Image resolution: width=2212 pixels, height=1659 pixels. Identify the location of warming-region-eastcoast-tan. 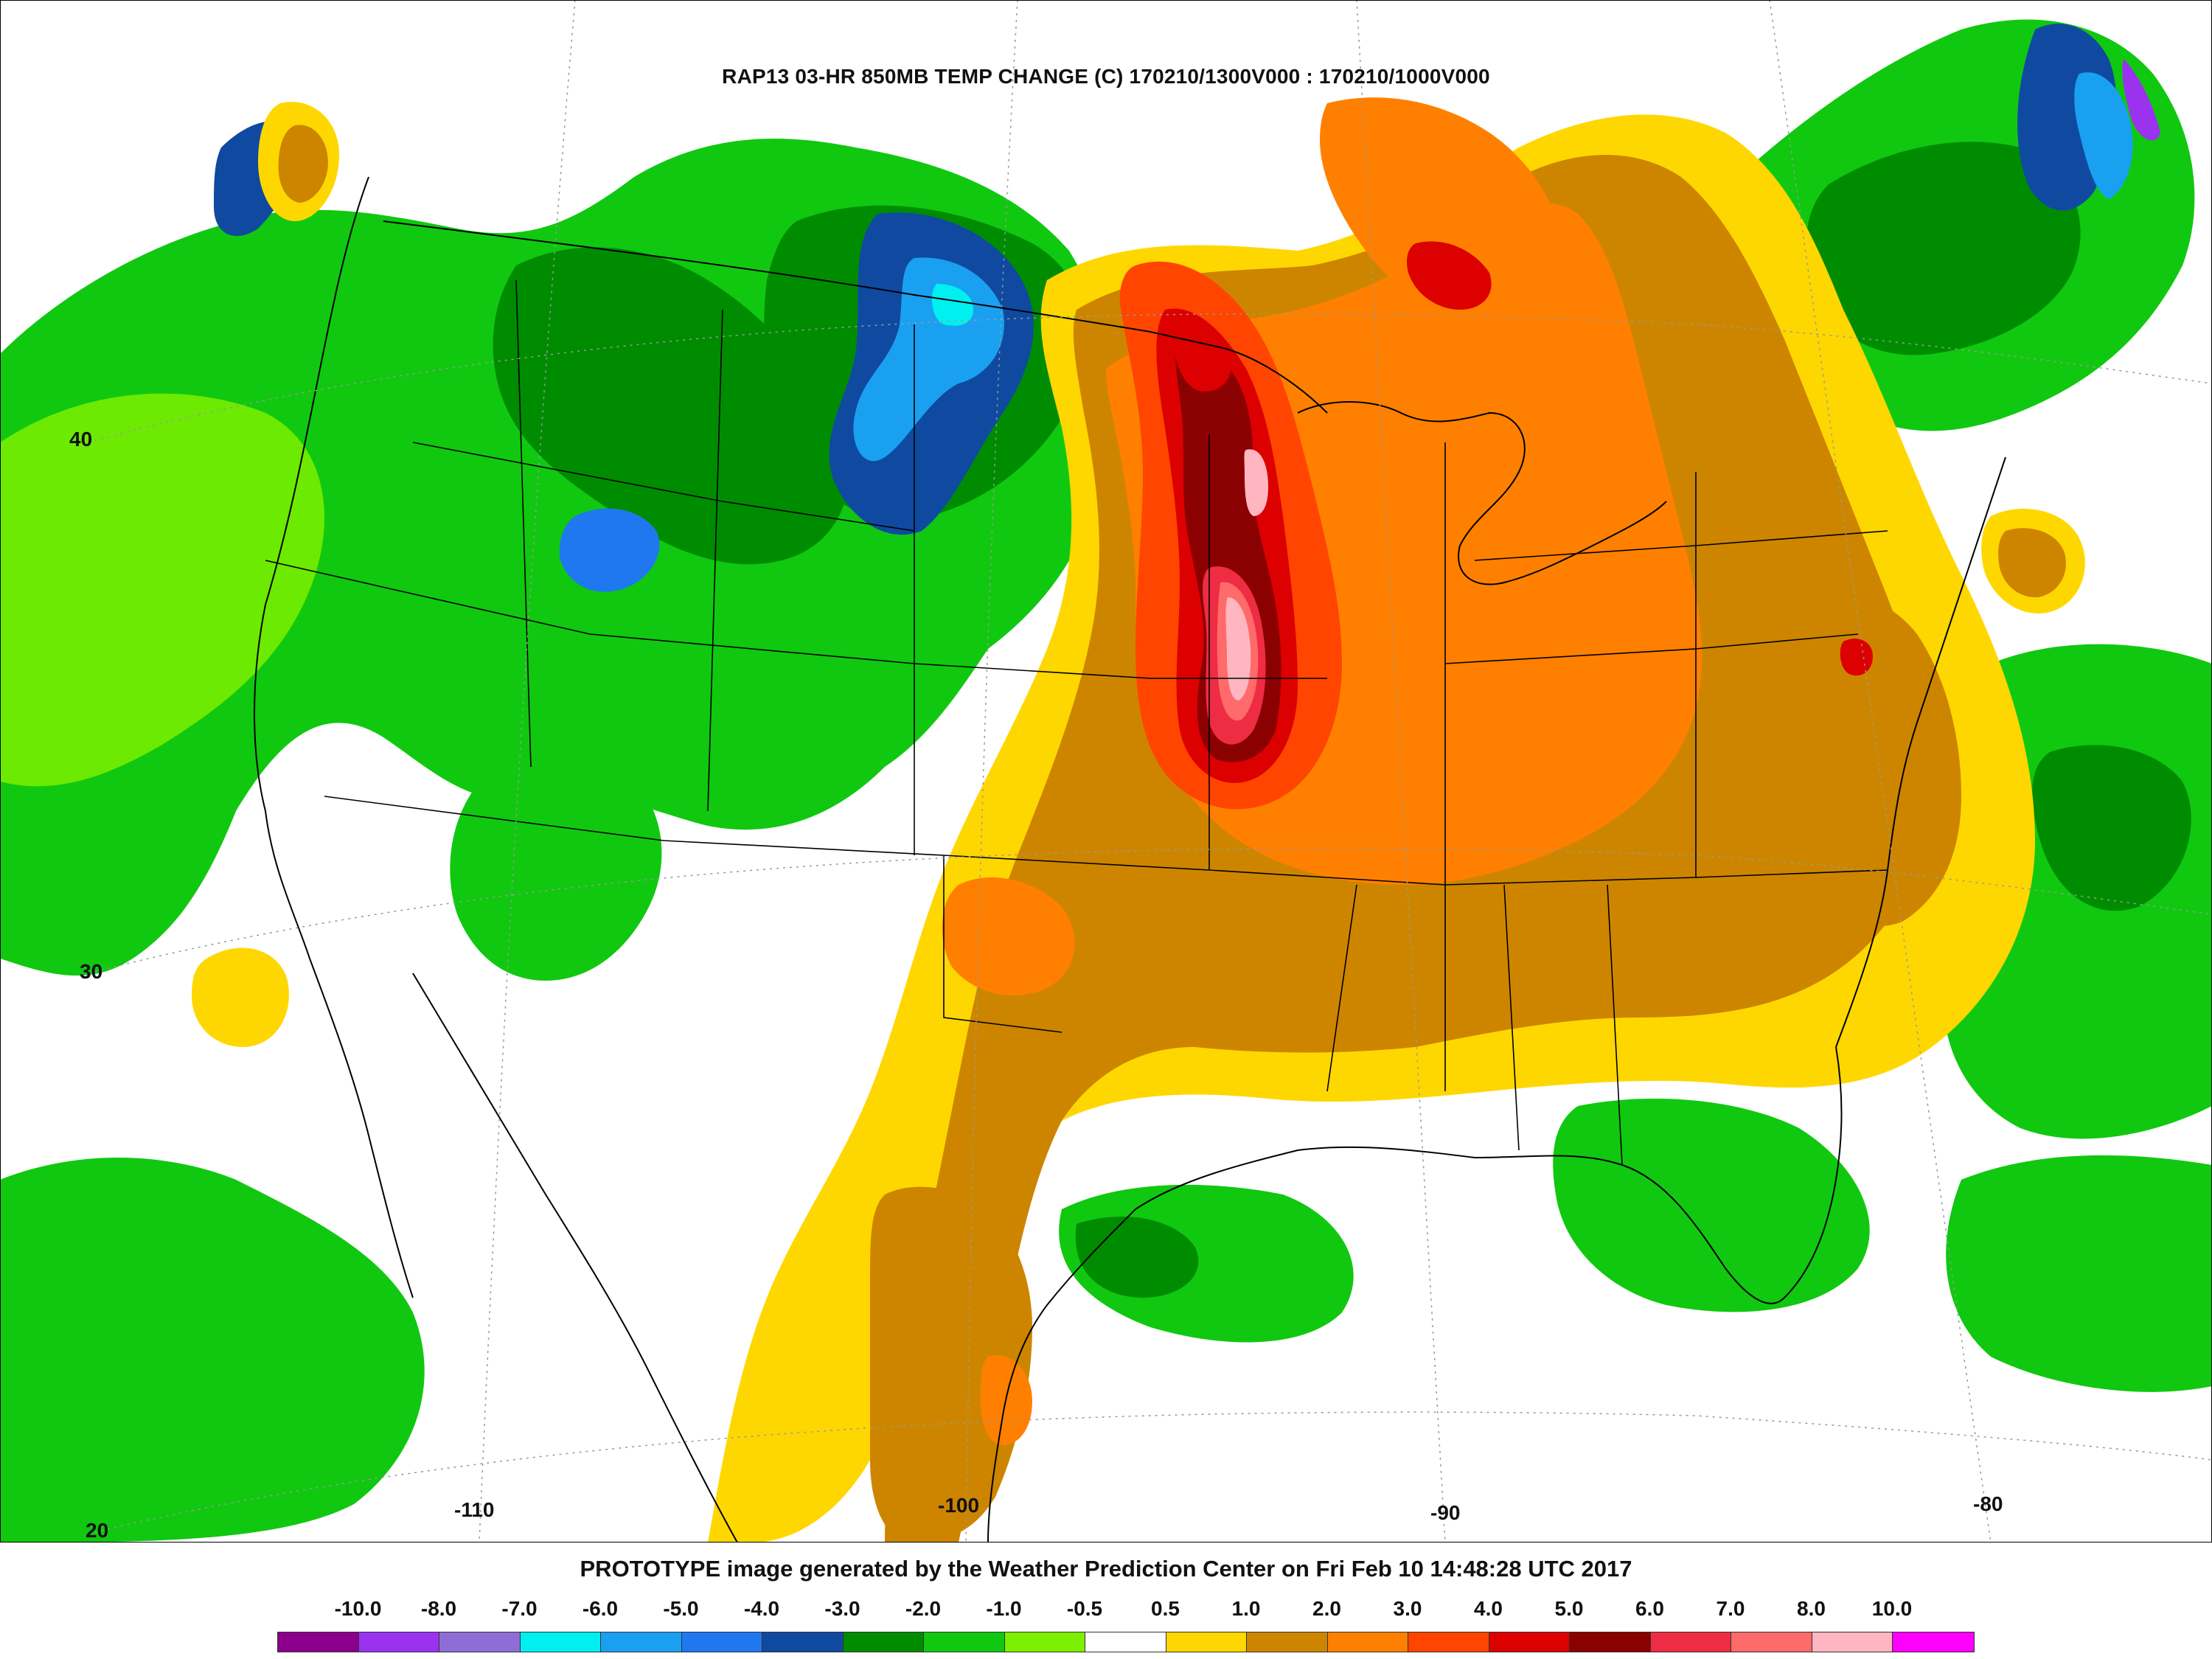
(1870, 760).